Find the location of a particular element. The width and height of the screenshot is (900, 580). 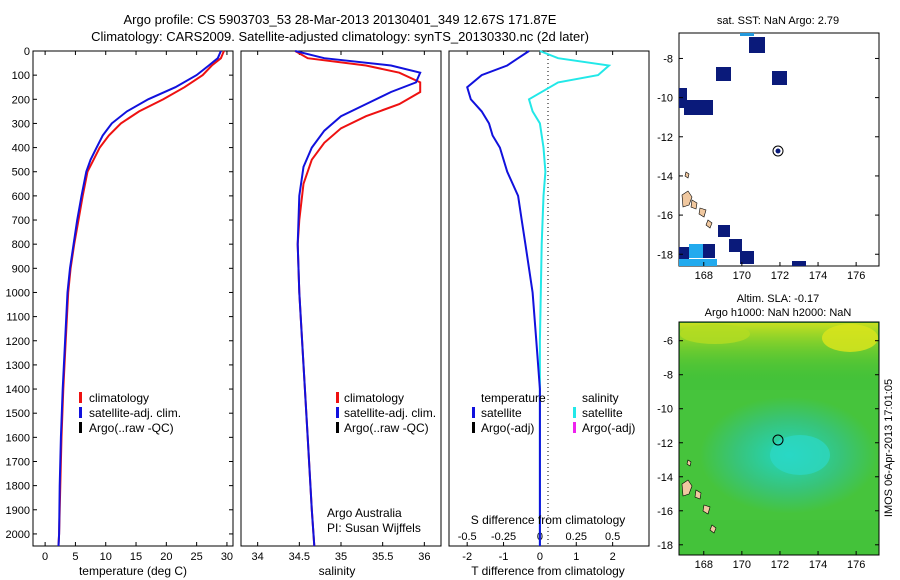

x-tick-label: 30 is located at coordinates (227, 557).